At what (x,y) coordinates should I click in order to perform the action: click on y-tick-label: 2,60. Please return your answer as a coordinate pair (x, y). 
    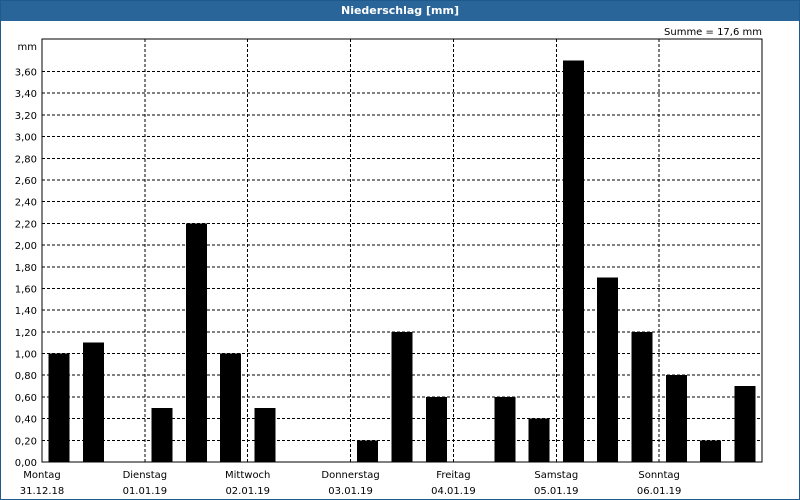
    Looking at the image, I should click on (26, 181).